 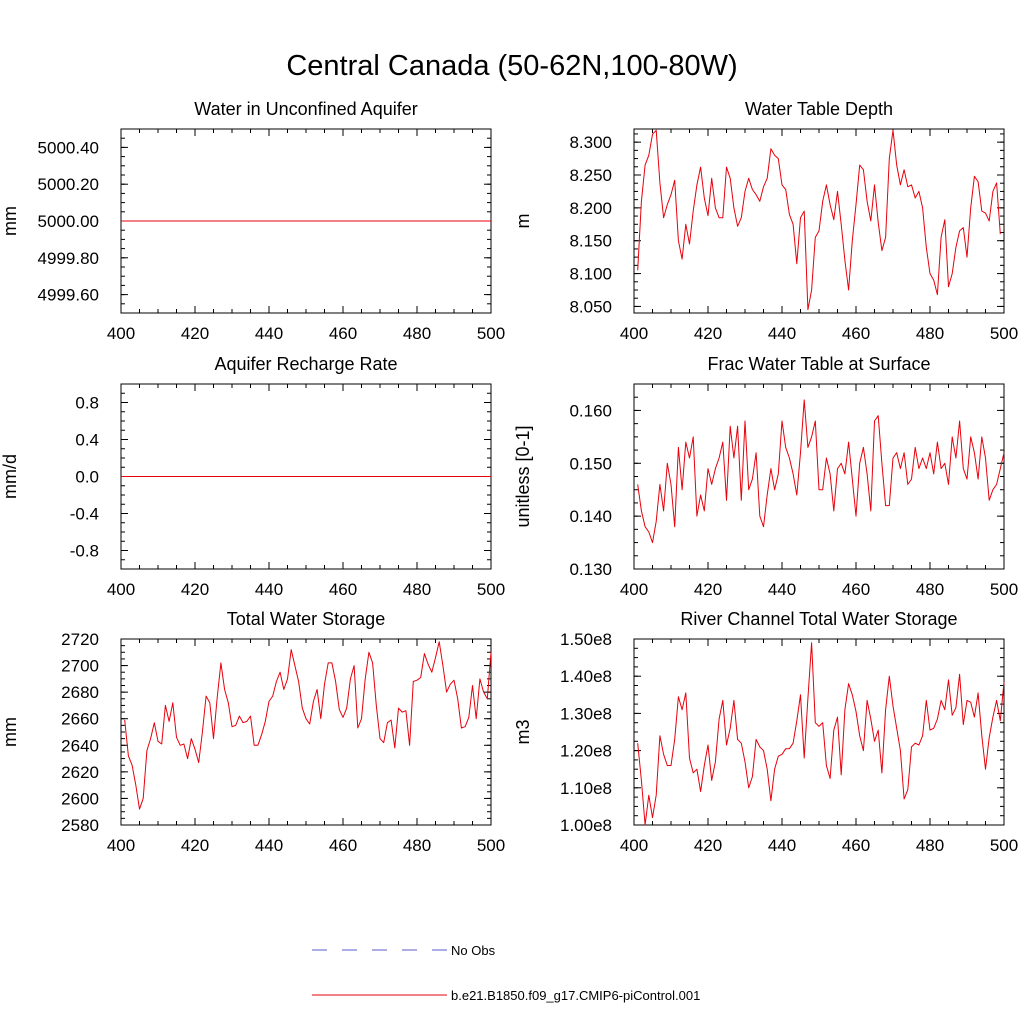 I want to click on panel-title: Frac Water Table at Surface, so click(x=818, y=364).